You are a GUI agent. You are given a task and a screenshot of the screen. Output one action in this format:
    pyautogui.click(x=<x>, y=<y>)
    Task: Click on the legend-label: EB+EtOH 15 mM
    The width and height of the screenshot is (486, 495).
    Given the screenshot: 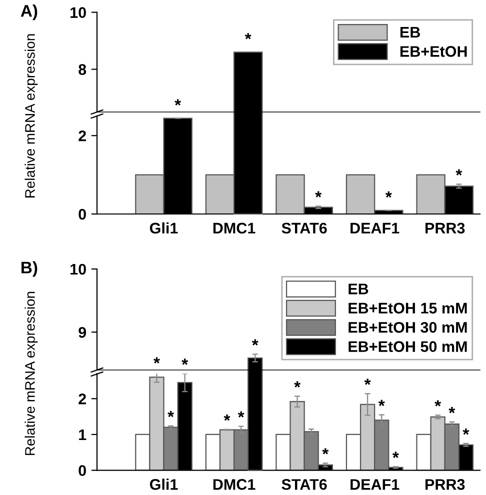 What is the action you would take?
    pyautogui.click(x=407, y=308)
    